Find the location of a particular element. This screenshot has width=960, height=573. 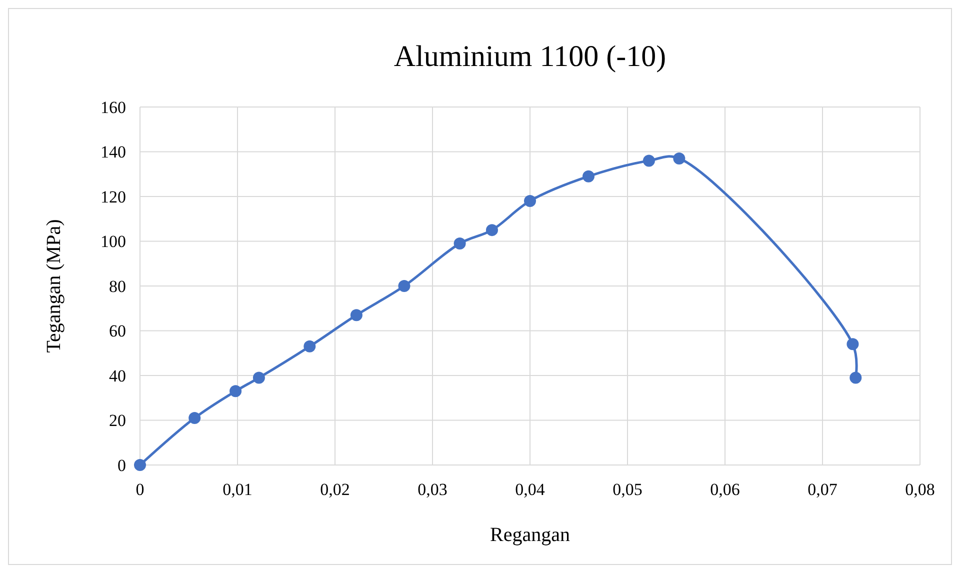

x-tick-label: 0,07 is located at coordinates (823, 489).